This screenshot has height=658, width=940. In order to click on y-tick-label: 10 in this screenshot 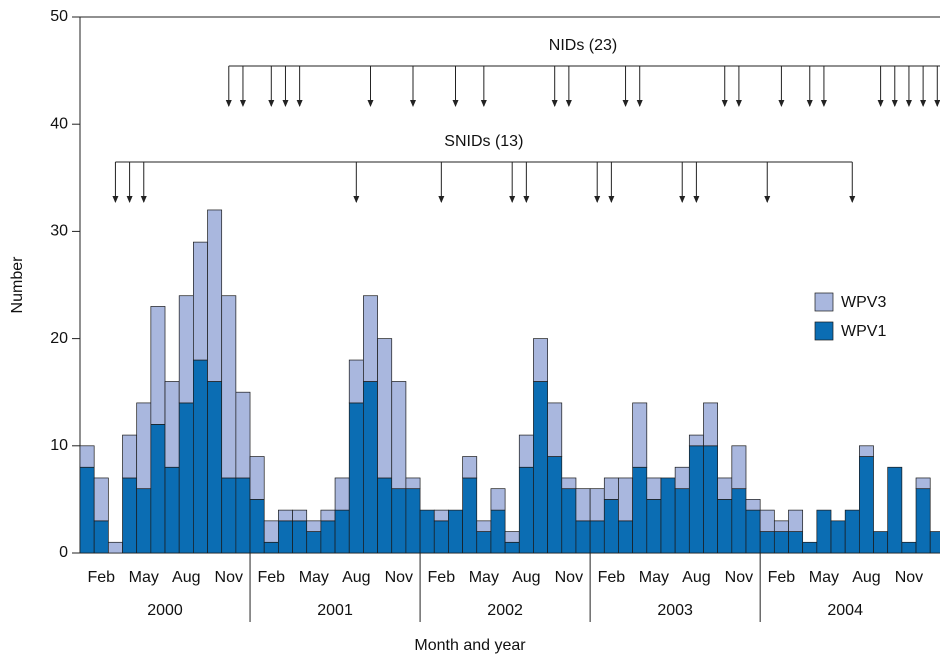, I will do `click(59, 445)`.